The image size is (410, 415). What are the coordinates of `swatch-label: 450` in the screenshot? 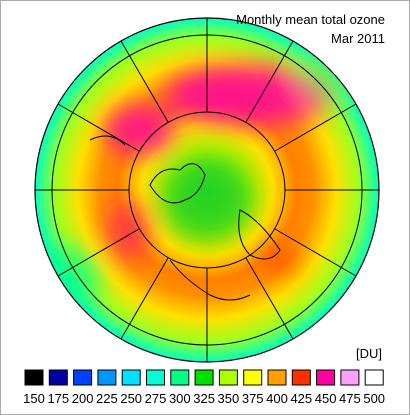 It's located at (326, 398).